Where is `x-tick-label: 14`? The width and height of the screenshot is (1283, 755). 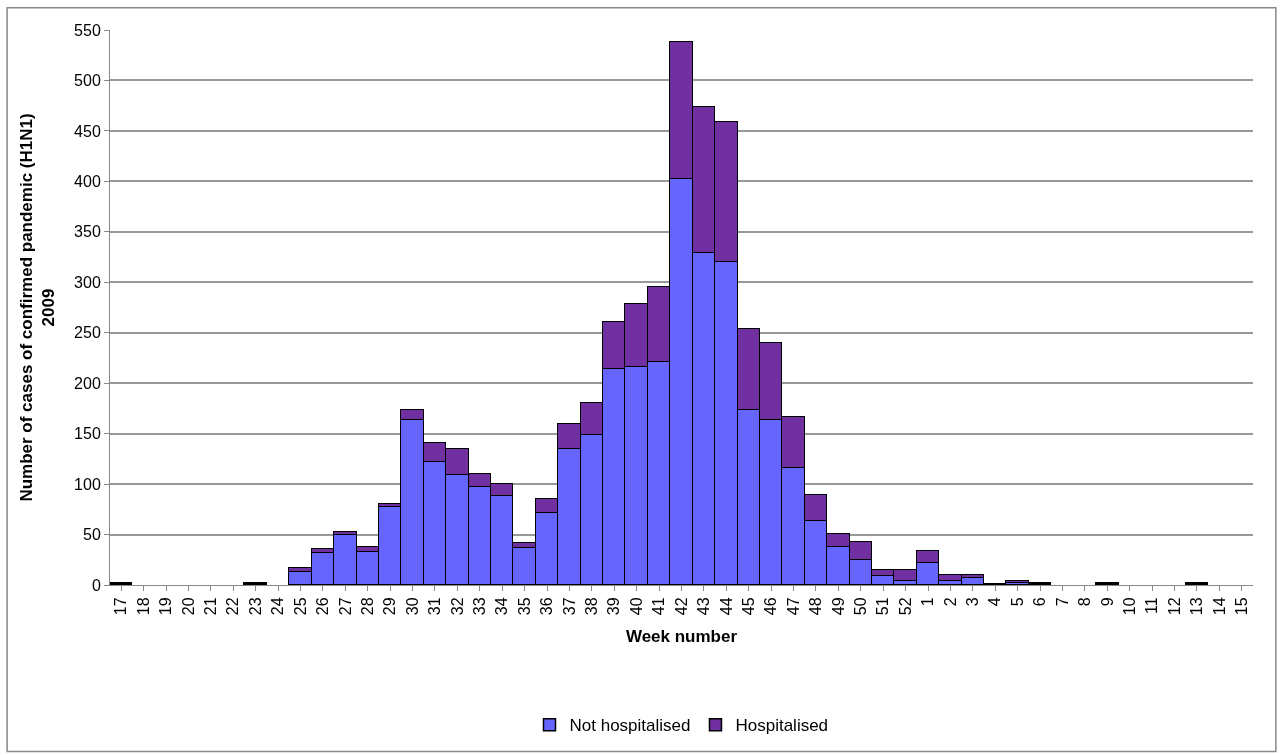 x-tick-label: 14 is located at coordinates (1219, 606).